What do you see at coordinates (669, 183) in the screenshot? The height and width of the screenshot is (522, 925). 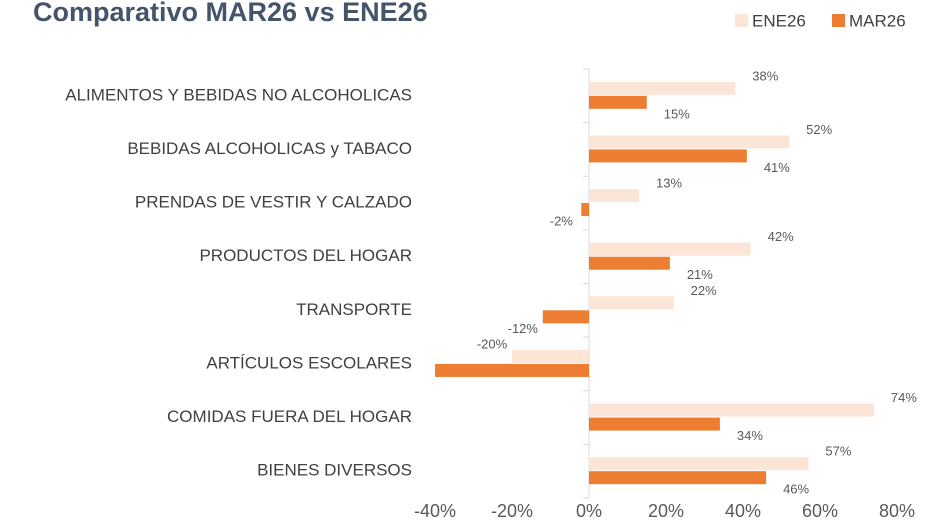 I see `data-label: 13%` at bounding box center [669, 183].